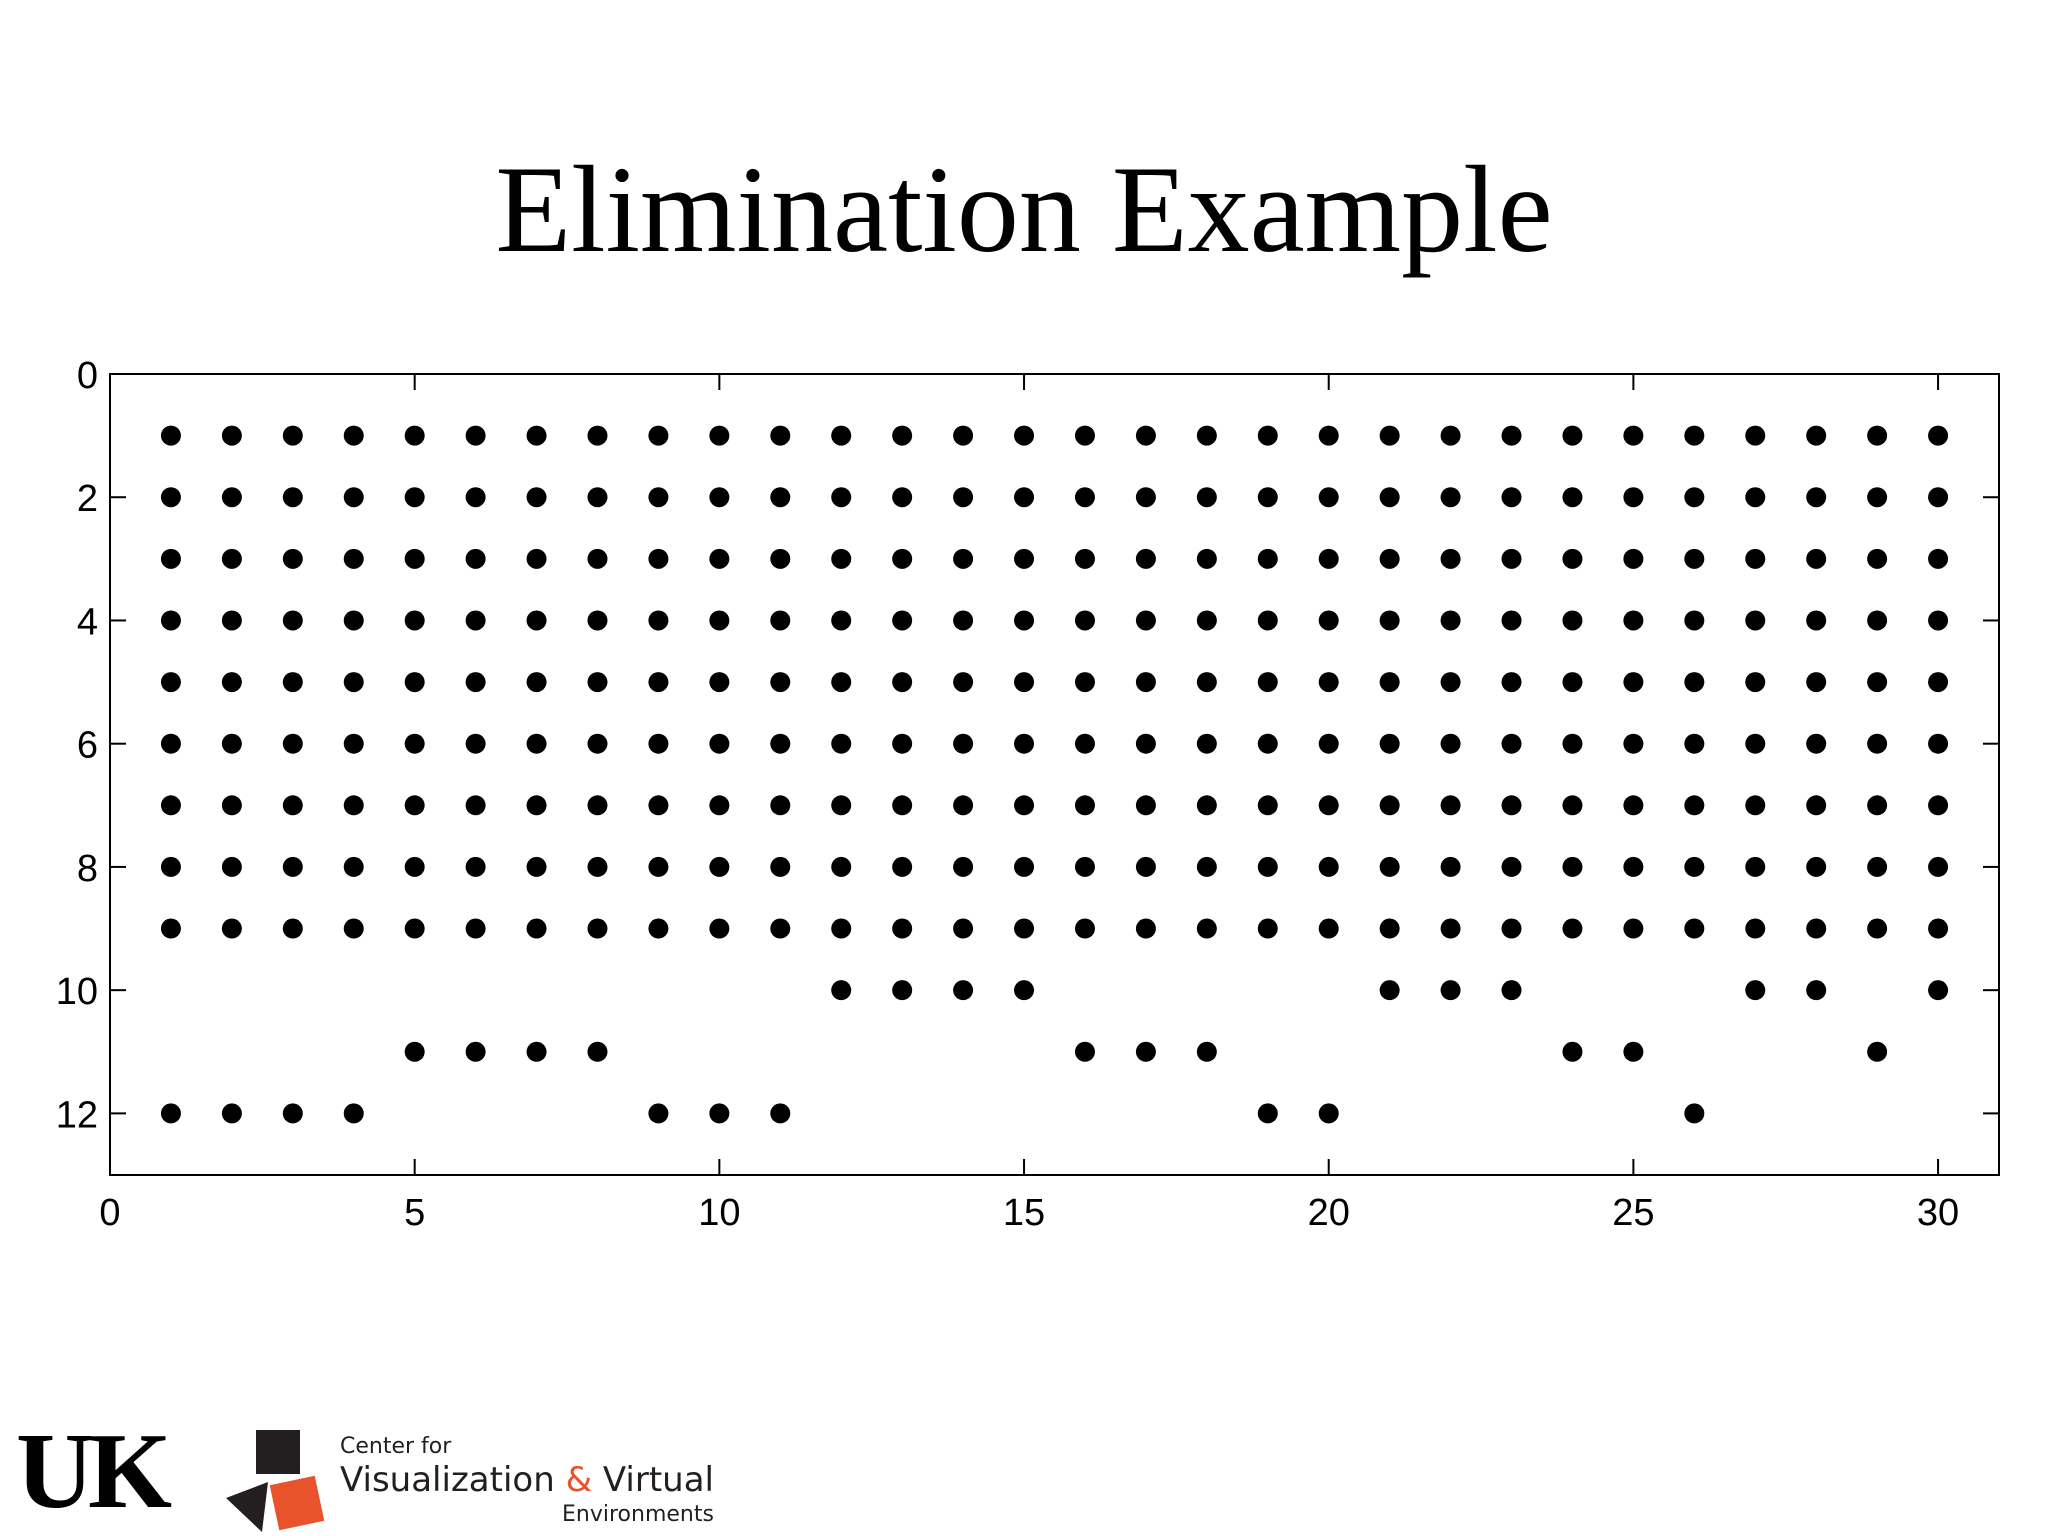  I want to click on x-tick-label: 0, so click(109, 1213).